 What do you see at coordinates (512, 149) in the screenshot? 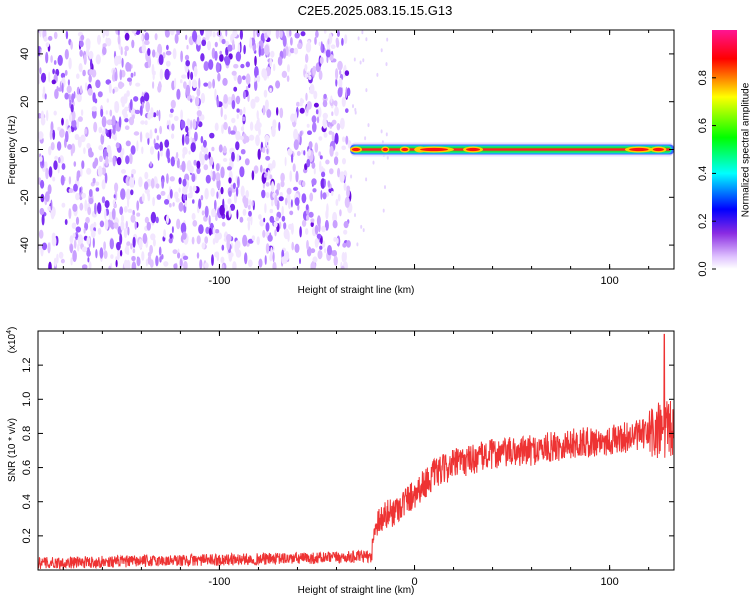
I see `band-core` at bounding box center [512, 149].